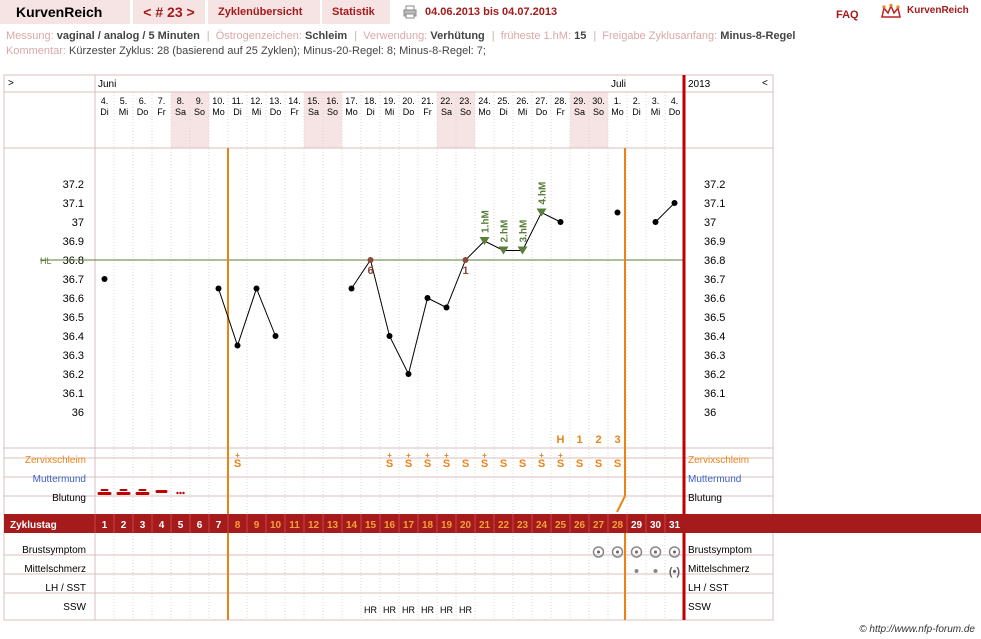 The height and width of the screenshot is (639, 981). I want to click on ssw-entry: HR, so click(427, 610).